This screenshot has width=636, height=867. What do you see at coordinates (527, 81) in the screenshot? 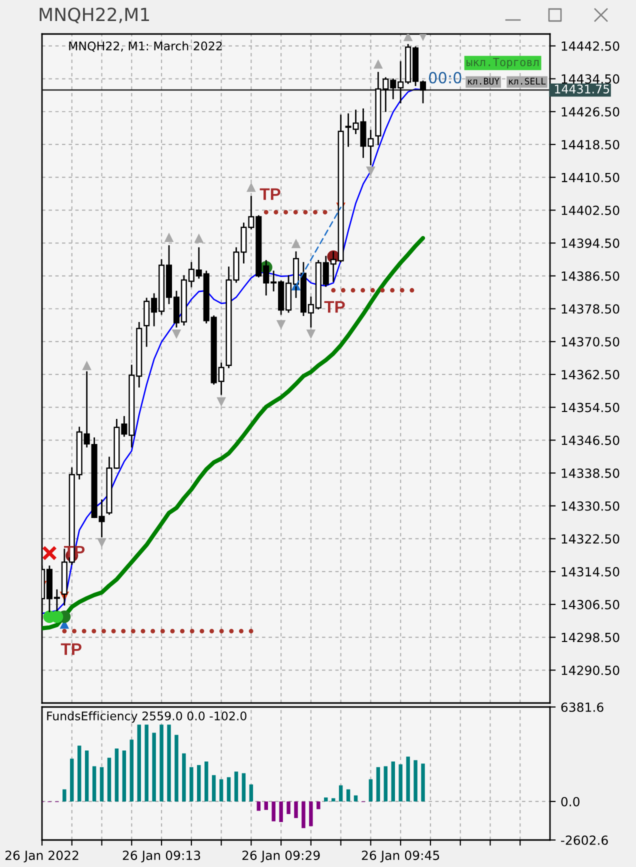
I see `annotation: кл.SELL` at bounding box center [527, 81].